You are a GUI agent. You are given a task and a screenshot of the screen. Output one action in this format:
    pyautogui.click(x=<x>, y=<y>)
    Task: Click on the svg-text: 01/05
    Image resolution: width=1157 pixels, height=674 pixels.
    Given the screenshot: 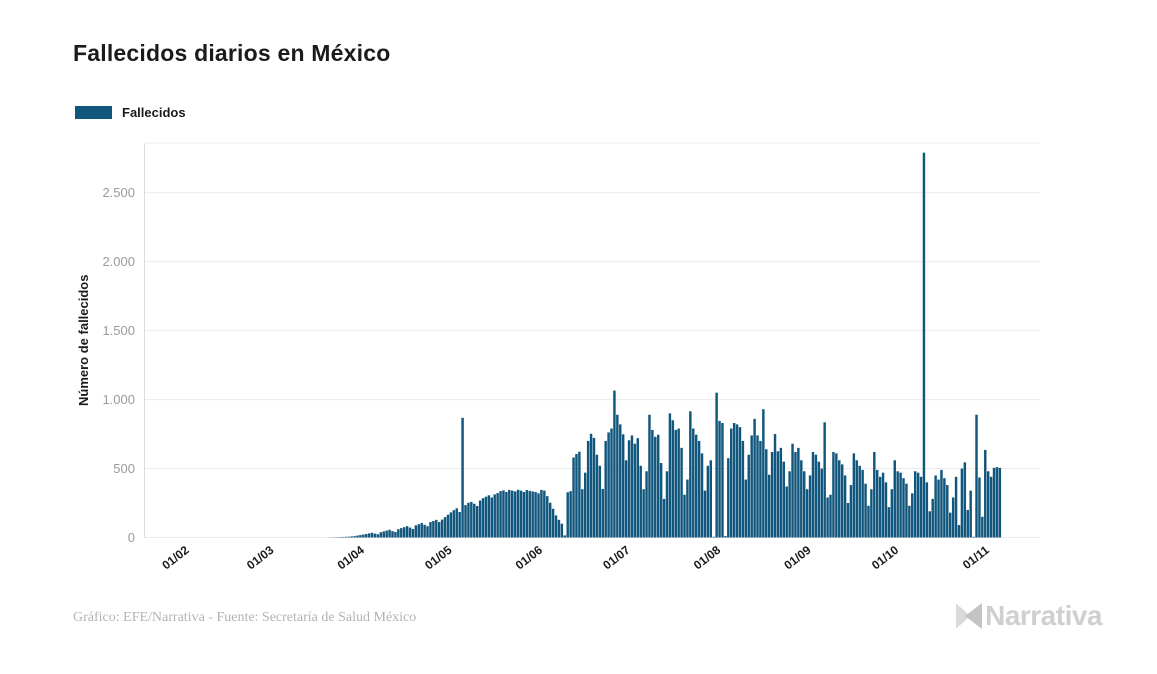 What is the action you would take?
    pyautogui.click(x=438, y=558)
    